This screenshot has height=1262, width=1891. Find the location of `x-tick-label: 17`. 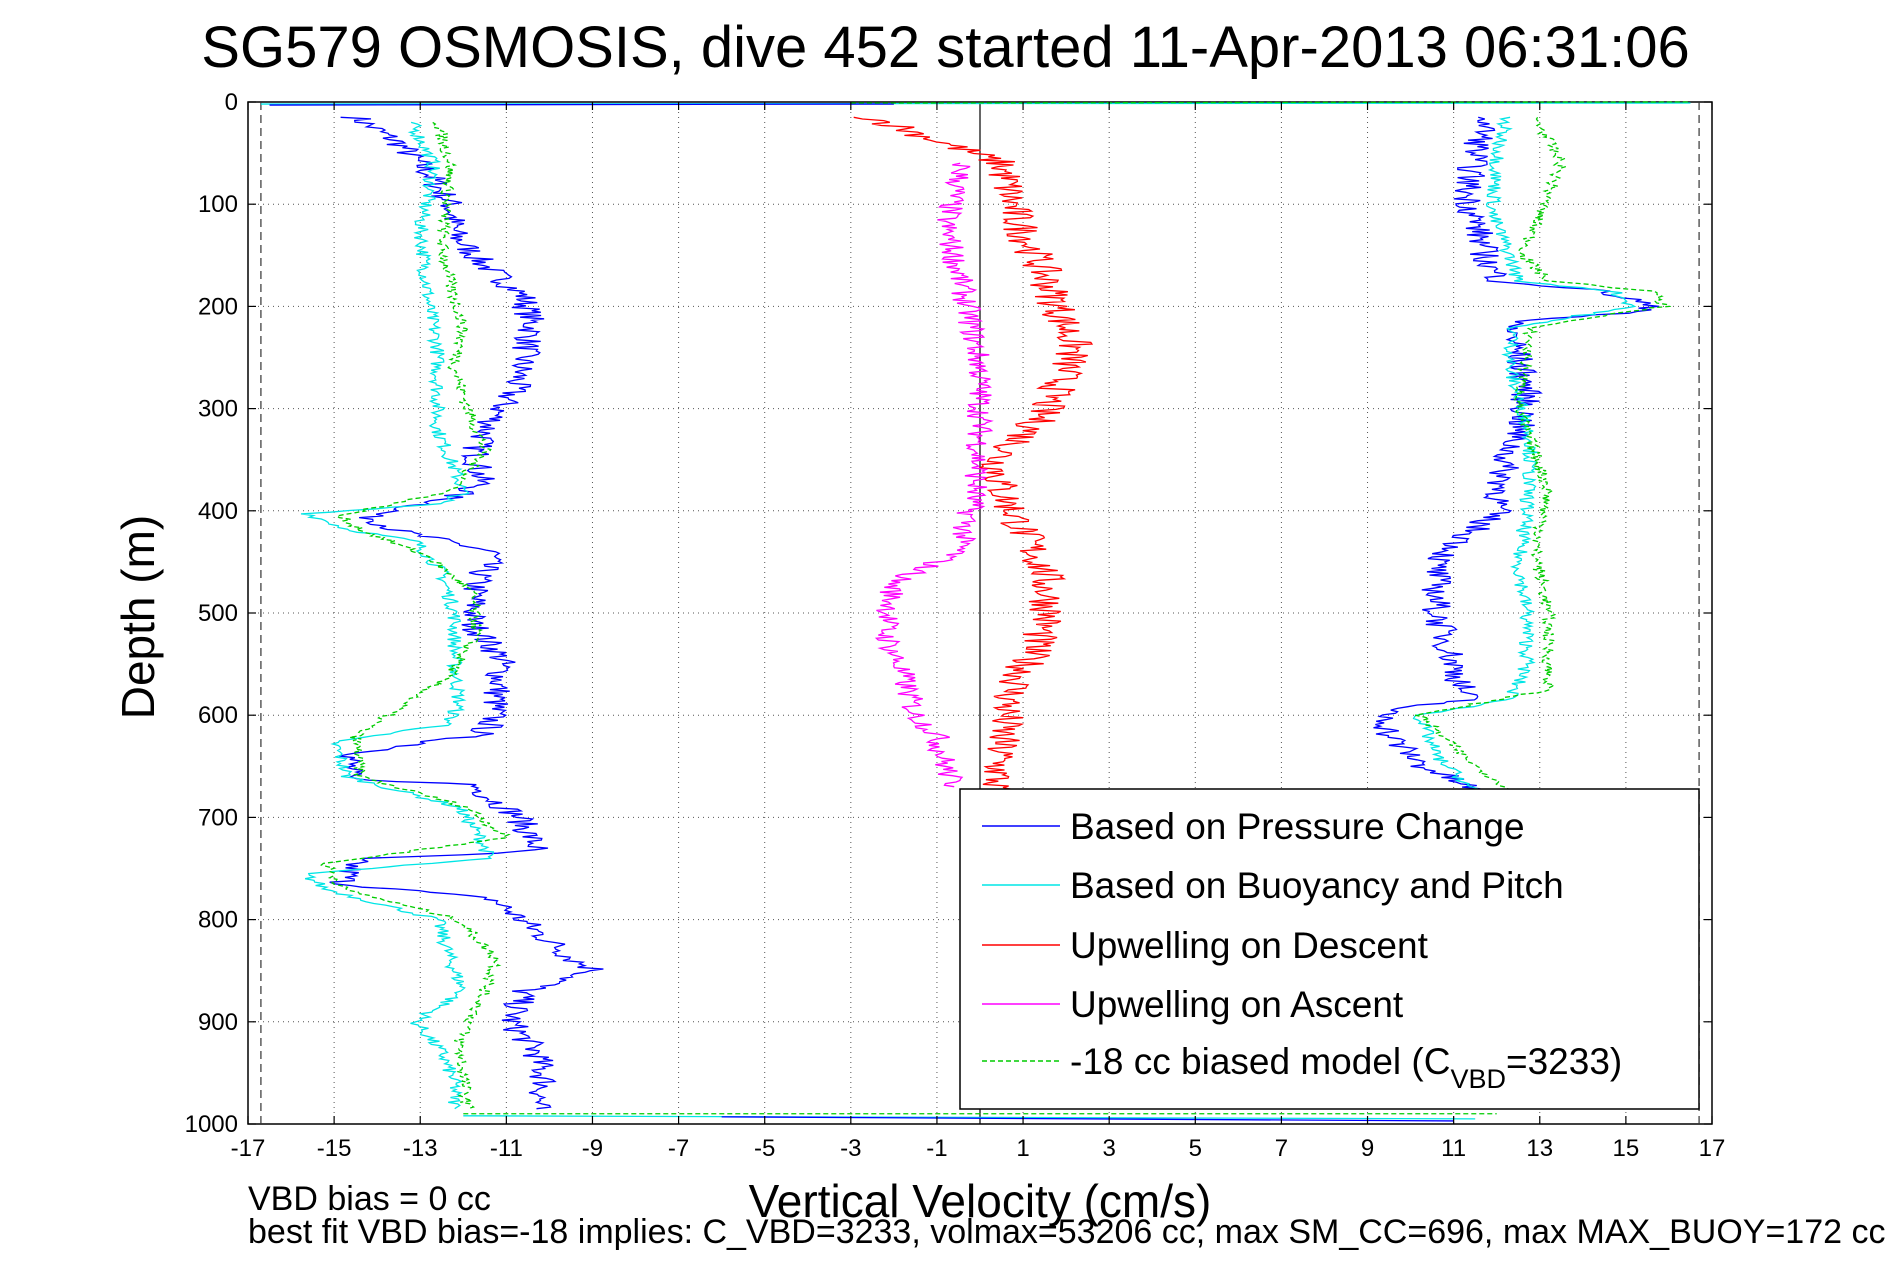

x-tick-label: 17 is located at coordinates (1712, 1148).